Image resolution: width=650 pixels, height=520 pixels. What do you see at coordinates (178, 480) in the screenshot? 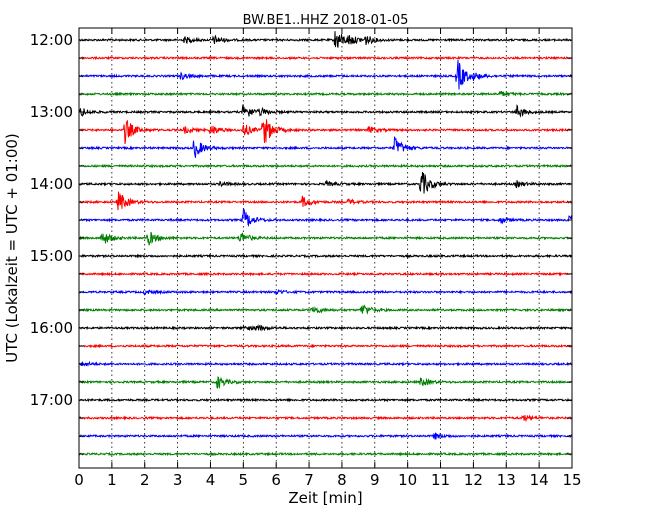
I see `x-tick-label: 3` at bounding box center [178, 480].